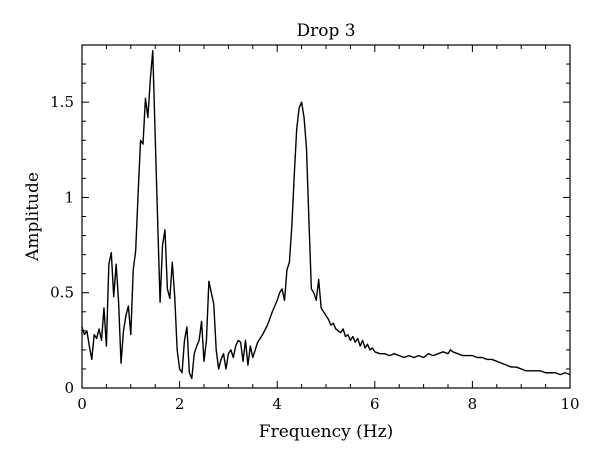 The image size is (600, 459). Describe the element at coordinates (69, 388) in the screenshot. I see `y-tick-label: 0` at that location.